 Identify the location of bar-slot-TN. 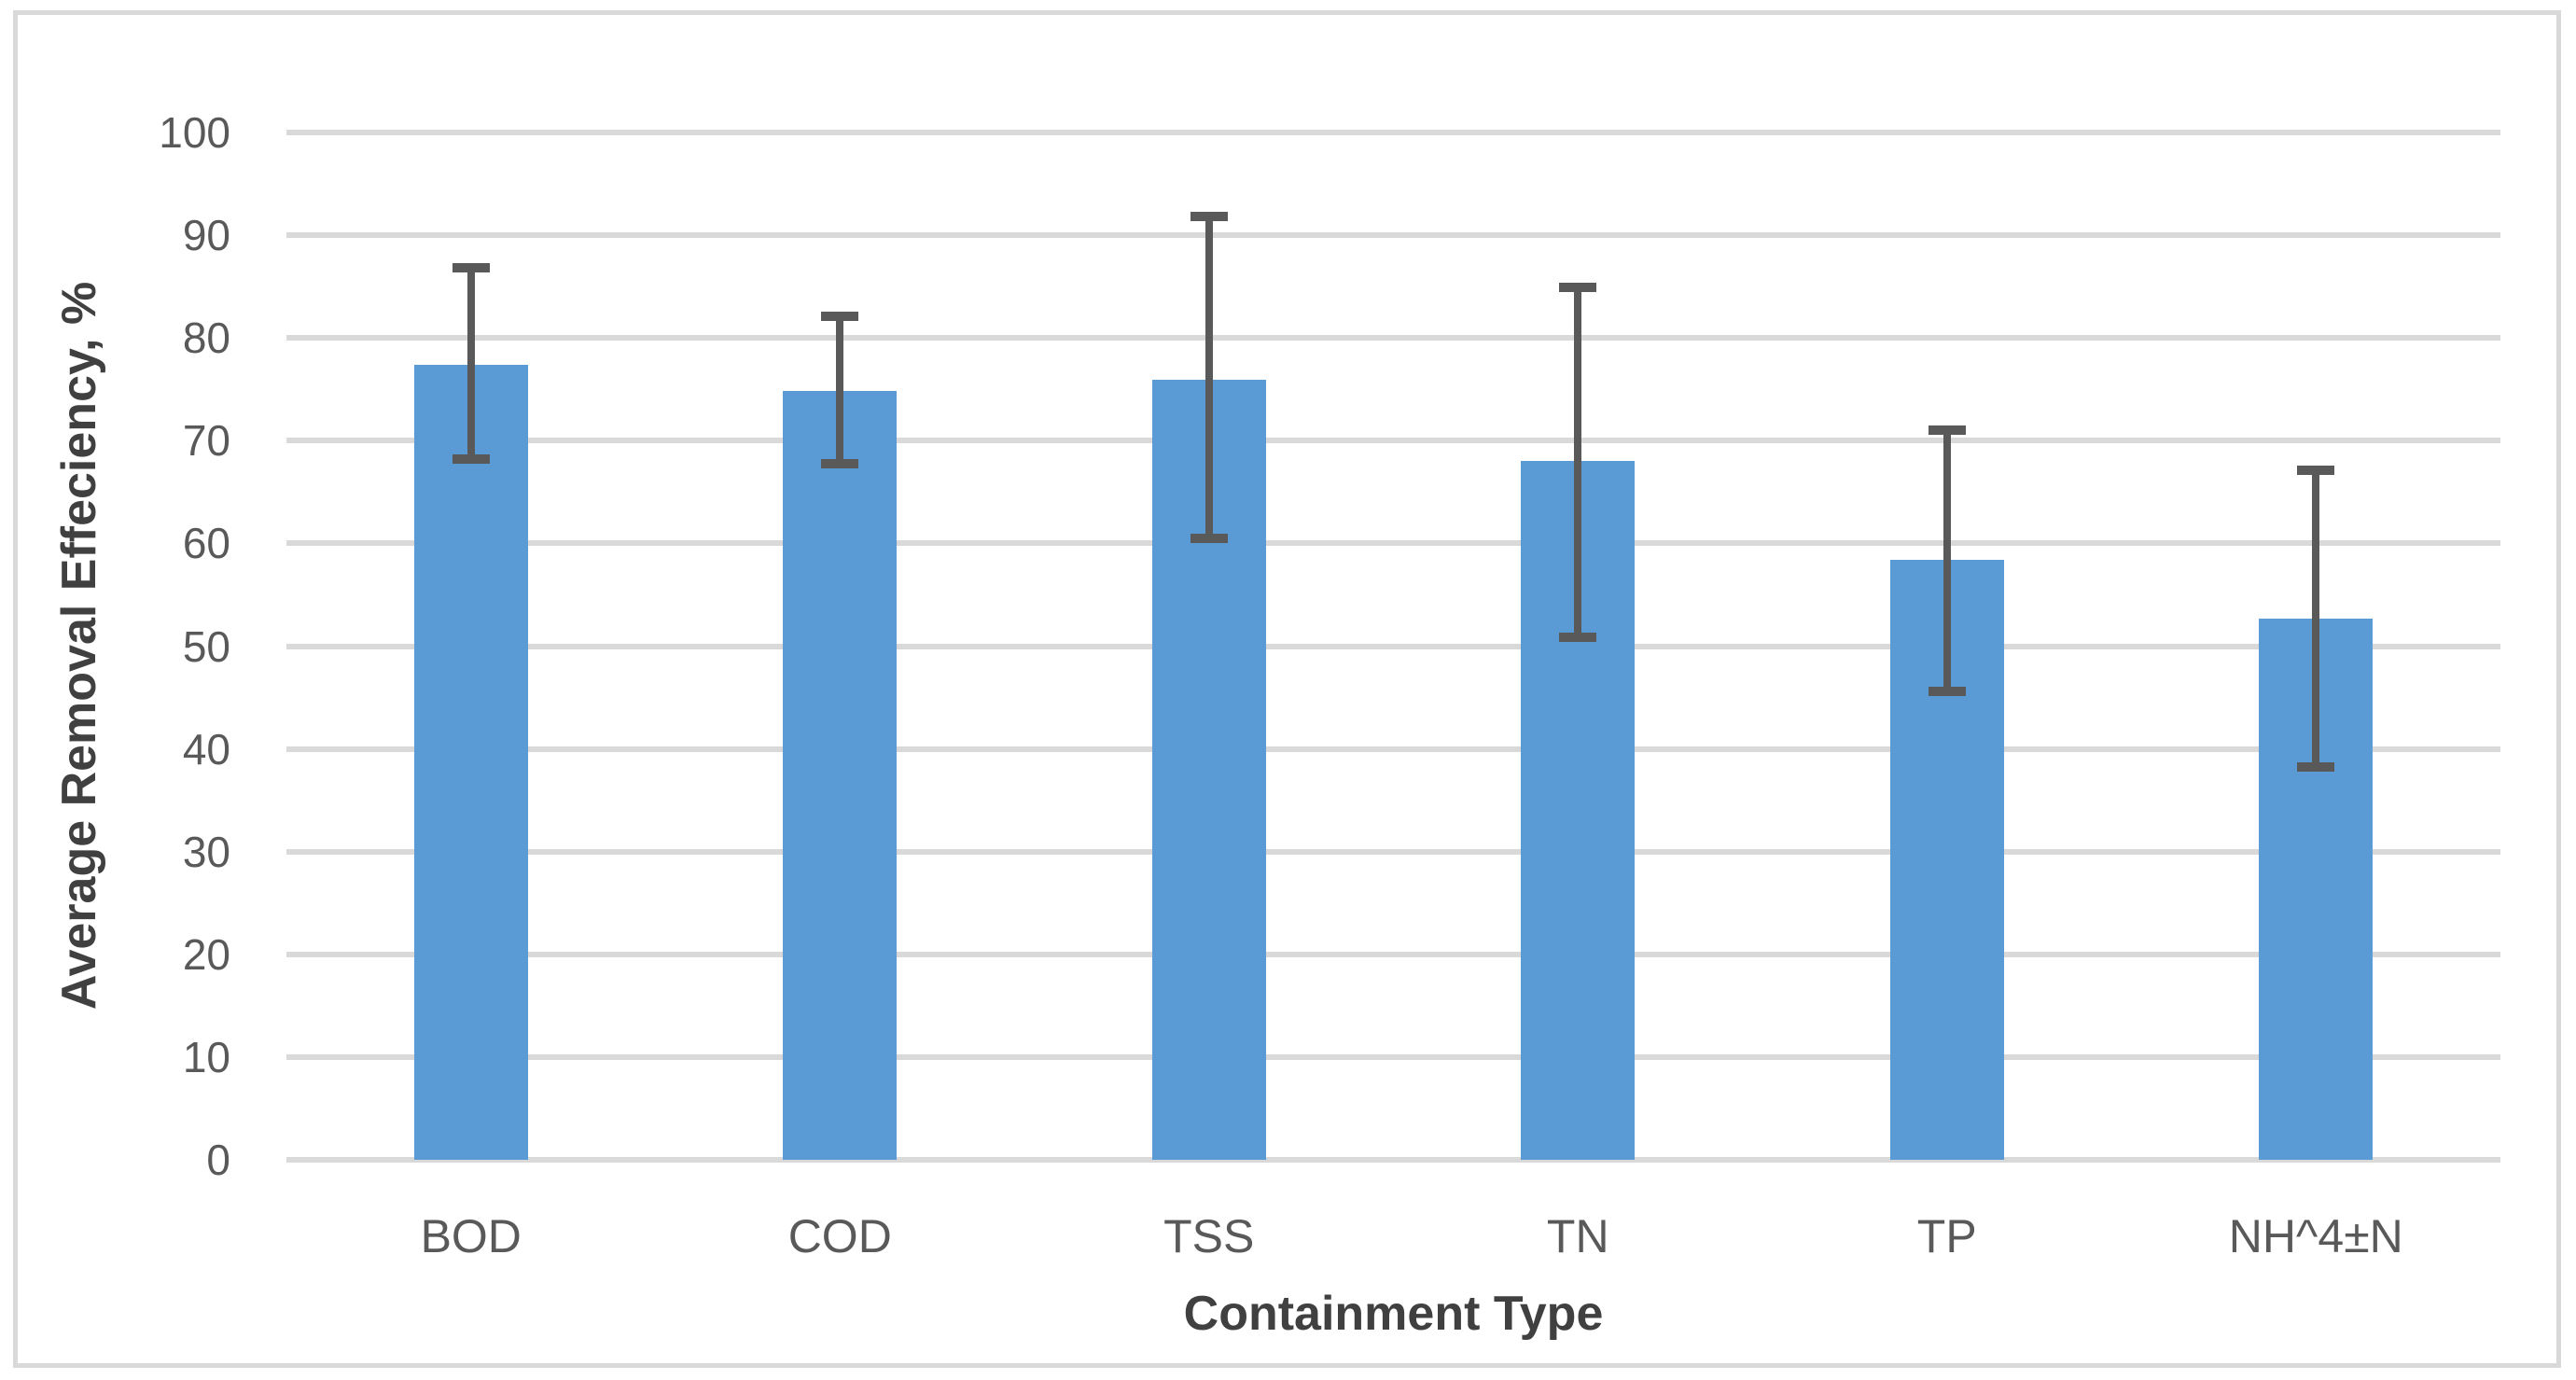
(1578, 646).